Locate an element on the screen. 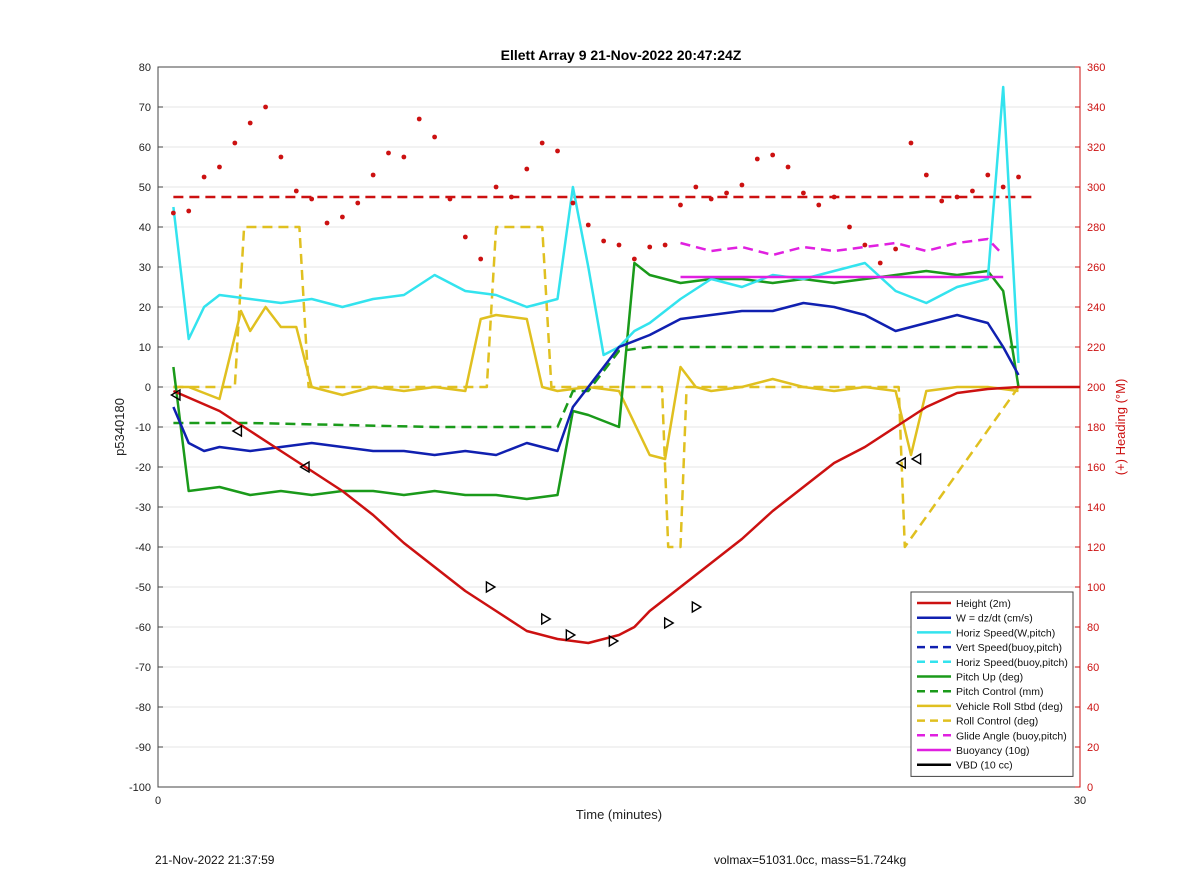 The height and width of the screenshot is (885, 1200). y-tick-label: -80 is located at coordinates (143, 708).